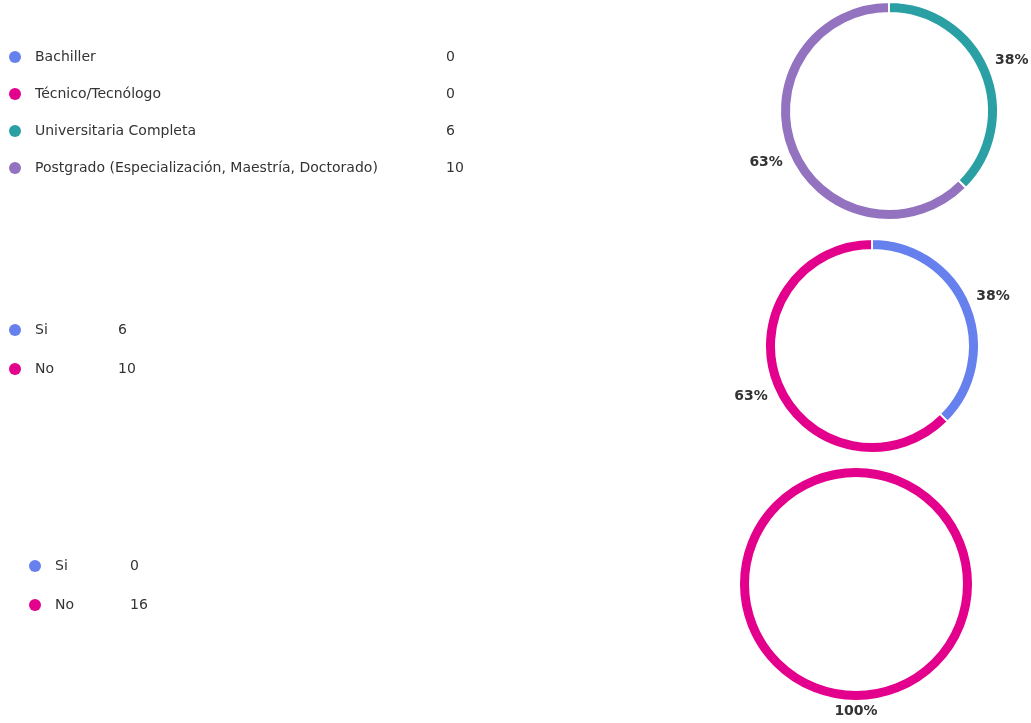 Image resolution: width=1031 pixels, height=723 pixels. What do you see at coordinates (116, 130) in the screenshot?
I see `legend-label: Universitaria Completa` at bounding box center [116, 130].